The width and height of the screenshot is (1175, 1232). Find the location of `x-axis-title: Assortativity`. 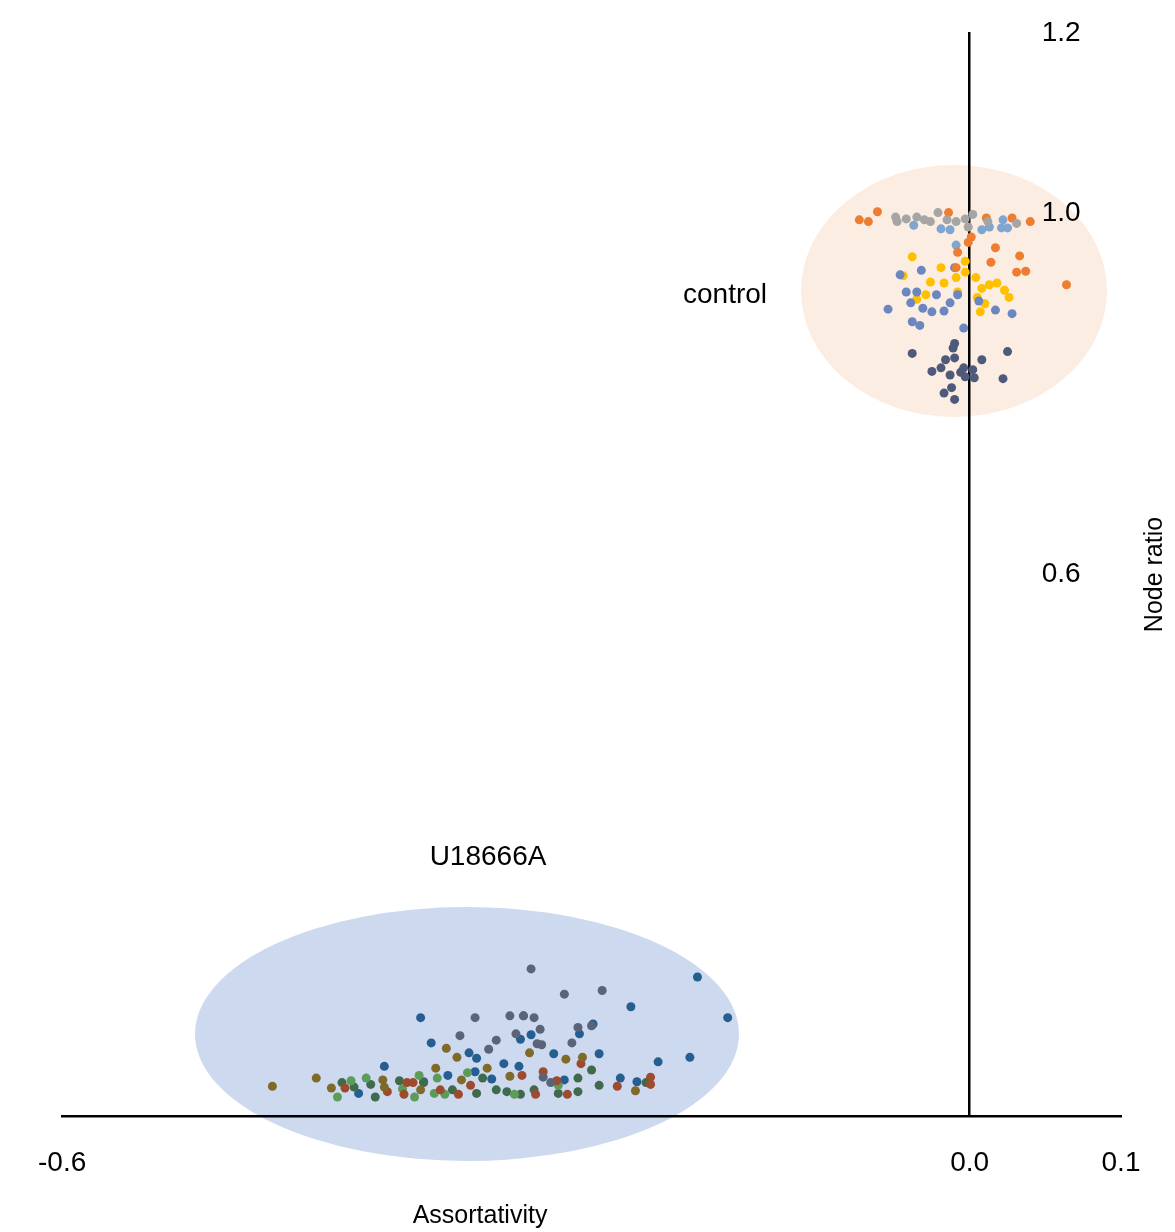

x-axis-title: Assortativity is located at coordinates (480, 1213).